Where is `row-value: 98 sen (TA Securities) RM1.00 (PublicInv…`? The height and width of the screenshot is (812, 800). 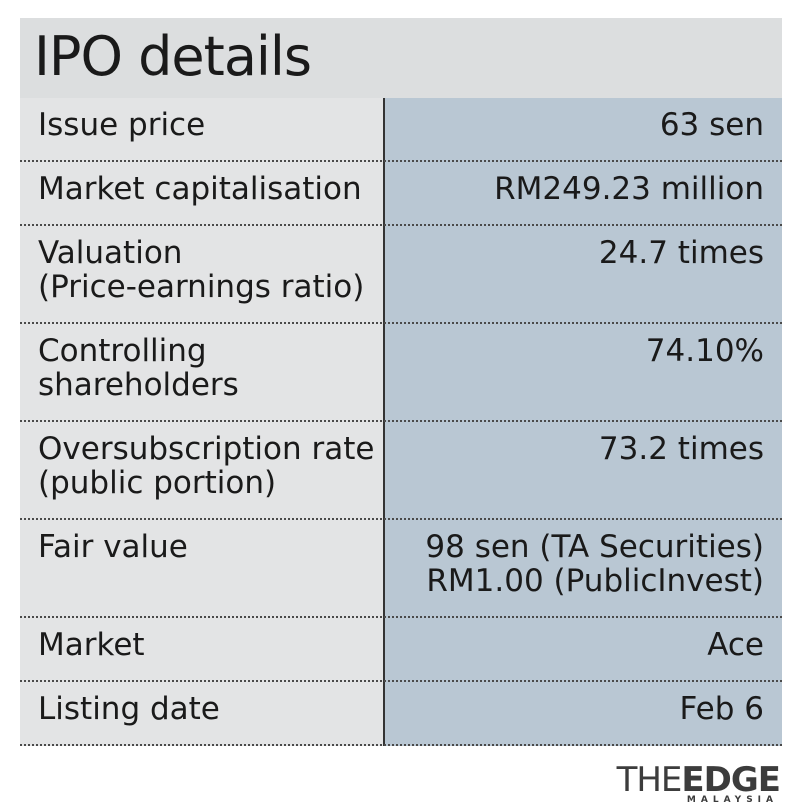
row-value: 98 sen (TA Securities) RM1.00 (PublicInv… is located at coordinates (583, 569).